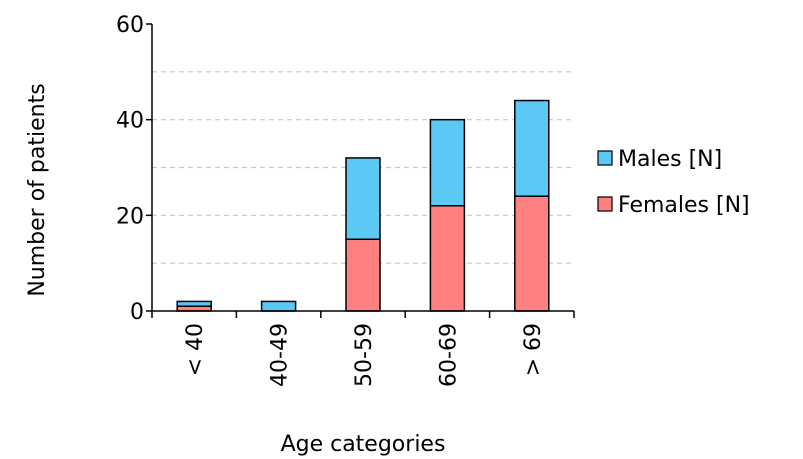  I want to click on legend-label: Males [N], so click(670, 159).